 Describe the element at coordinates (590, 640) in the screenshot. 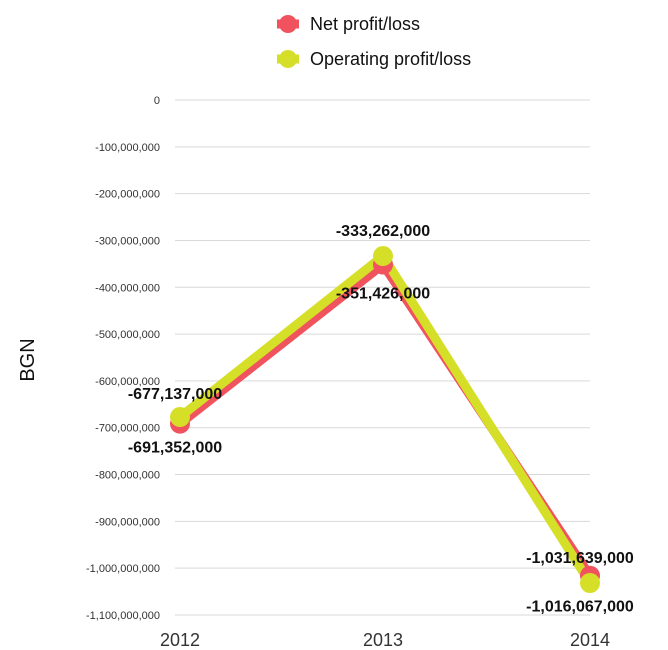

I see `x-tick-label: 2014` at that location.